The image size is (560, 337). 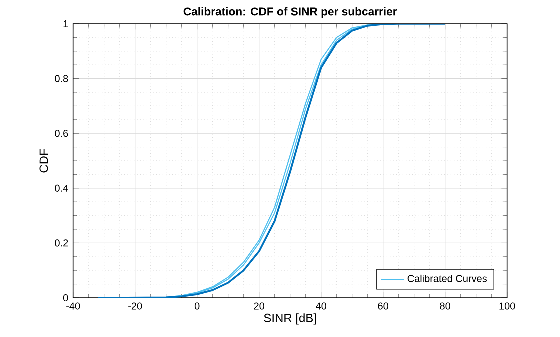 I want to click on y-tick-label: 0.2, so click(x=61, y=243).